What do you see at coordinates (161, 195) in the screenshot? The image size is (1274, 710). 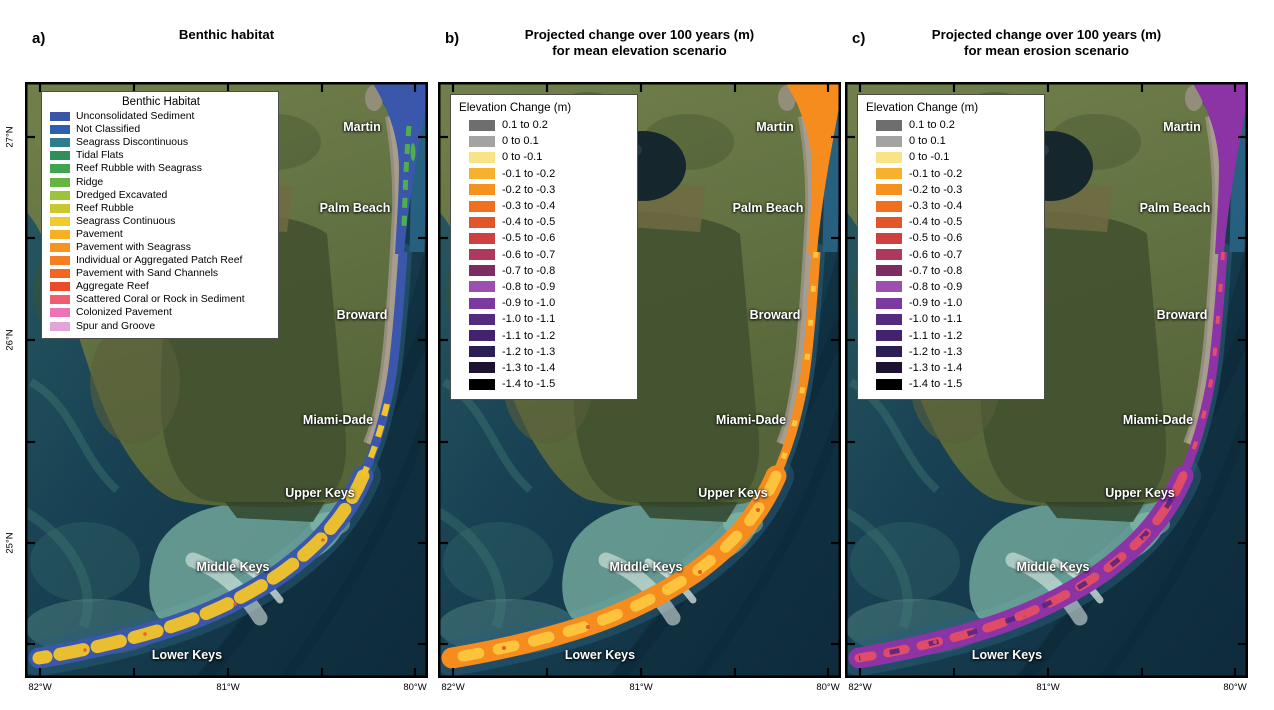 I see `legend-item: Dredged Excavated` at bounding box center [161, 195].